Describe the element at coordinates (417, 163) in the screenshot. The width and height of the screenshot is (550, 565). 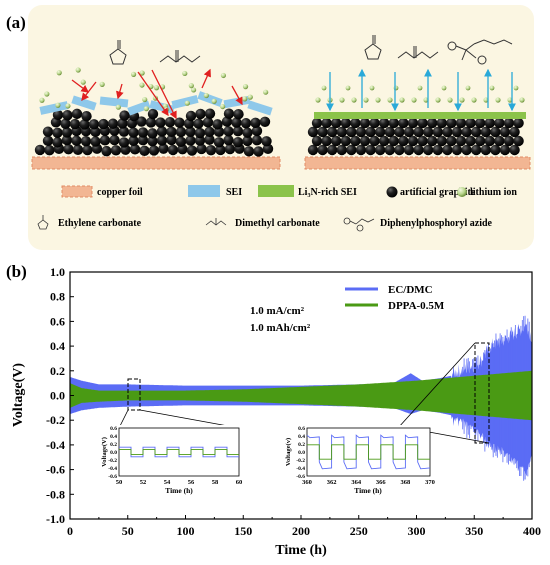
I see `copper-foil-right` at that location.